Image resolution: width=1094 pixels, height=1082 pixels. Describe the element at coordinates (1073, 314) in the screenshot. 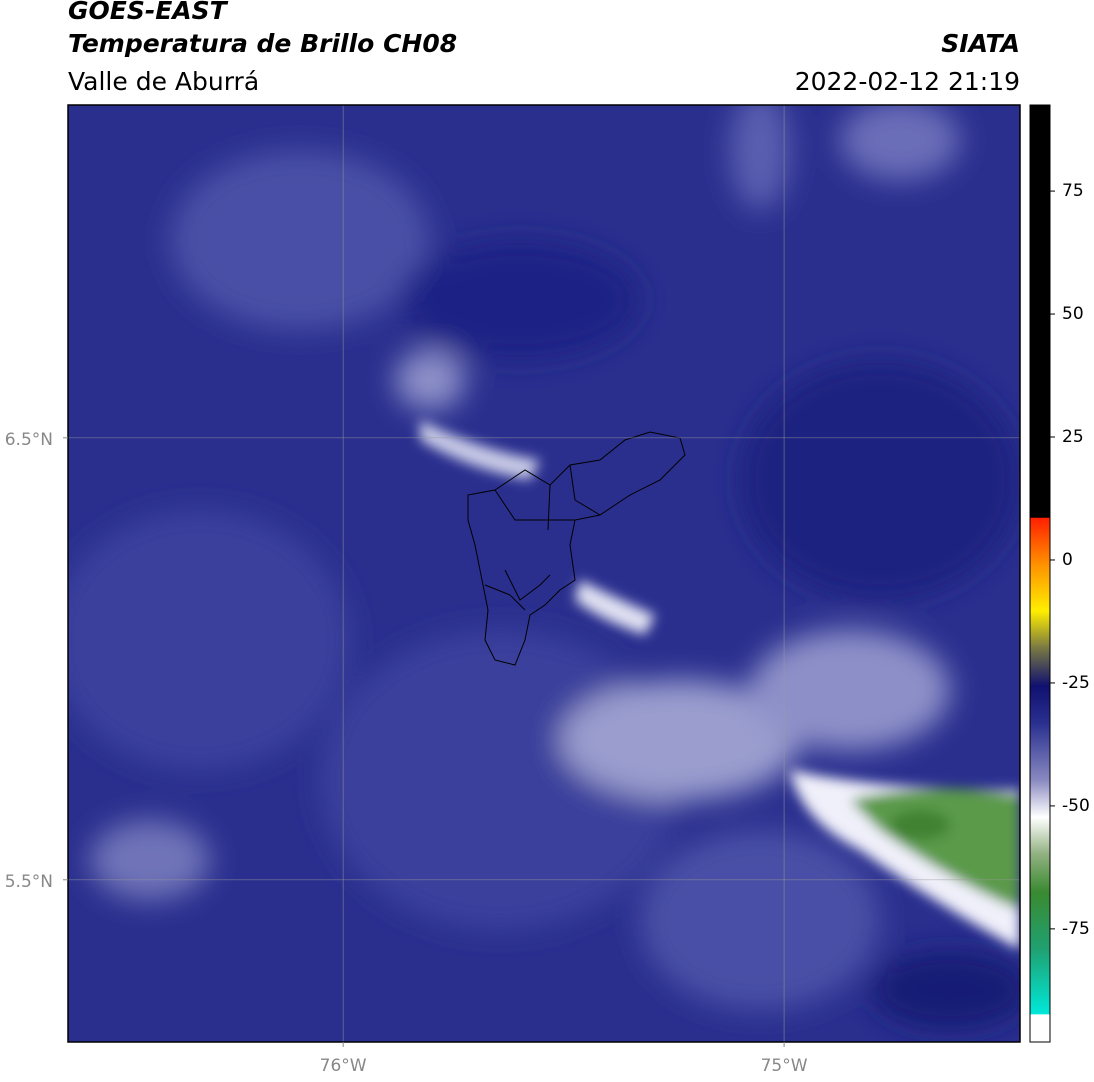

I see `colorbar-tick-label: 50` at that location.